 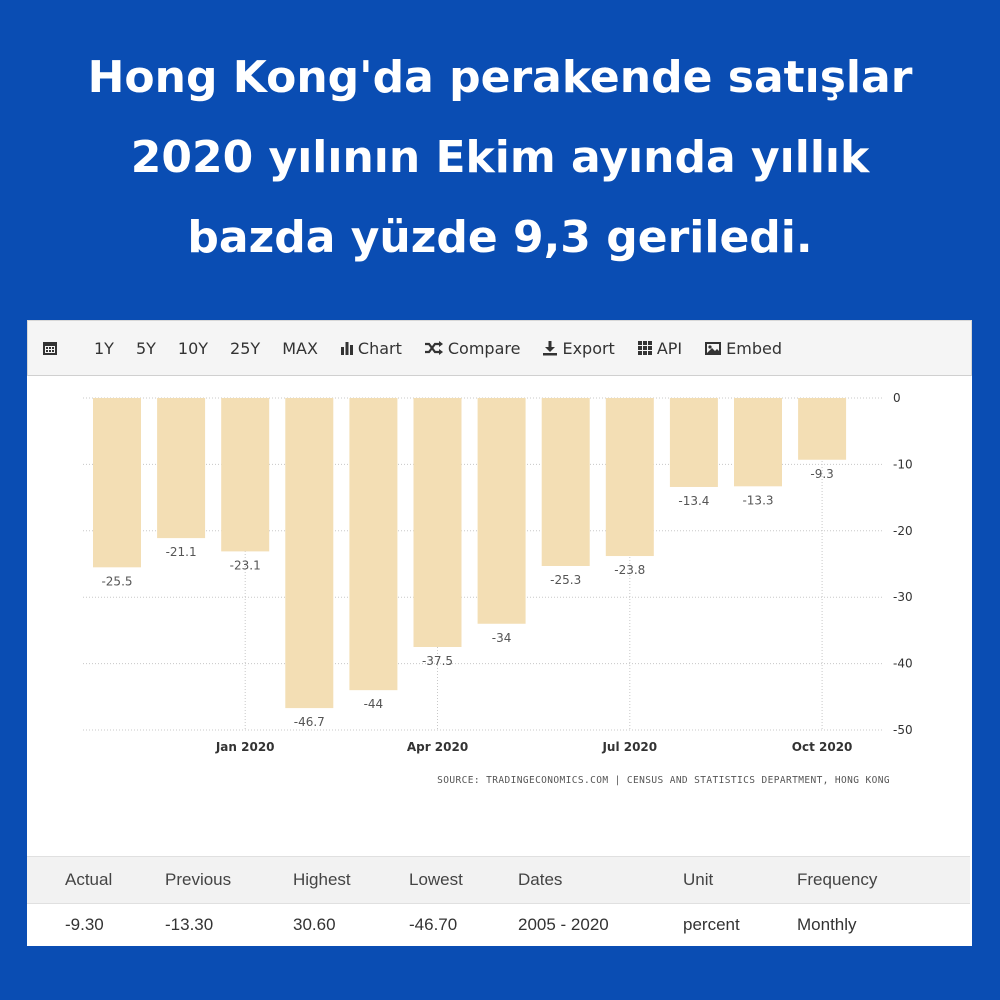 What do you see at coordinates (565, 580) in the screenshot?
I see `bar-value-label: -25.3` at bounding box center [565, 580].